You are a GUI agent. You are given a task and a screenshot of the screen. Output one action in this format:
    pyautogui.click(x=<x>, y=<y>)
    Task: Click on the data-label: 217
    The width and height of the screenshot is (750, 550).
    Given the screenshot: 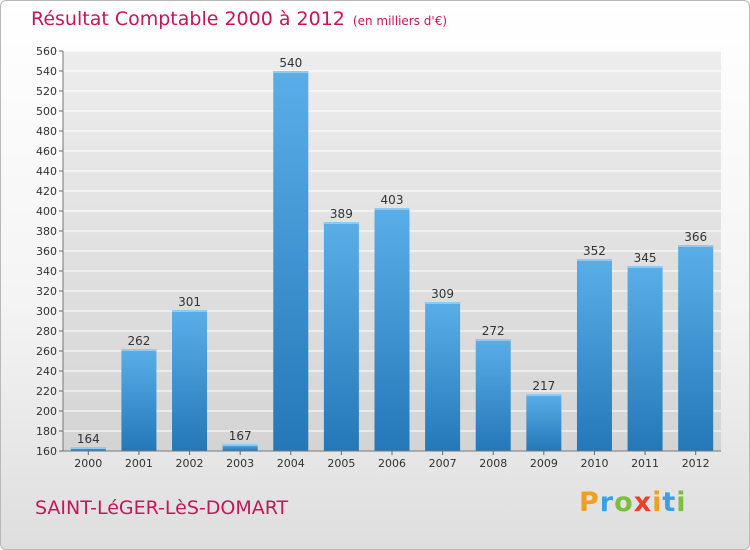 What is the action you would take?
    pyautogui.click(x=543, y=386)
    